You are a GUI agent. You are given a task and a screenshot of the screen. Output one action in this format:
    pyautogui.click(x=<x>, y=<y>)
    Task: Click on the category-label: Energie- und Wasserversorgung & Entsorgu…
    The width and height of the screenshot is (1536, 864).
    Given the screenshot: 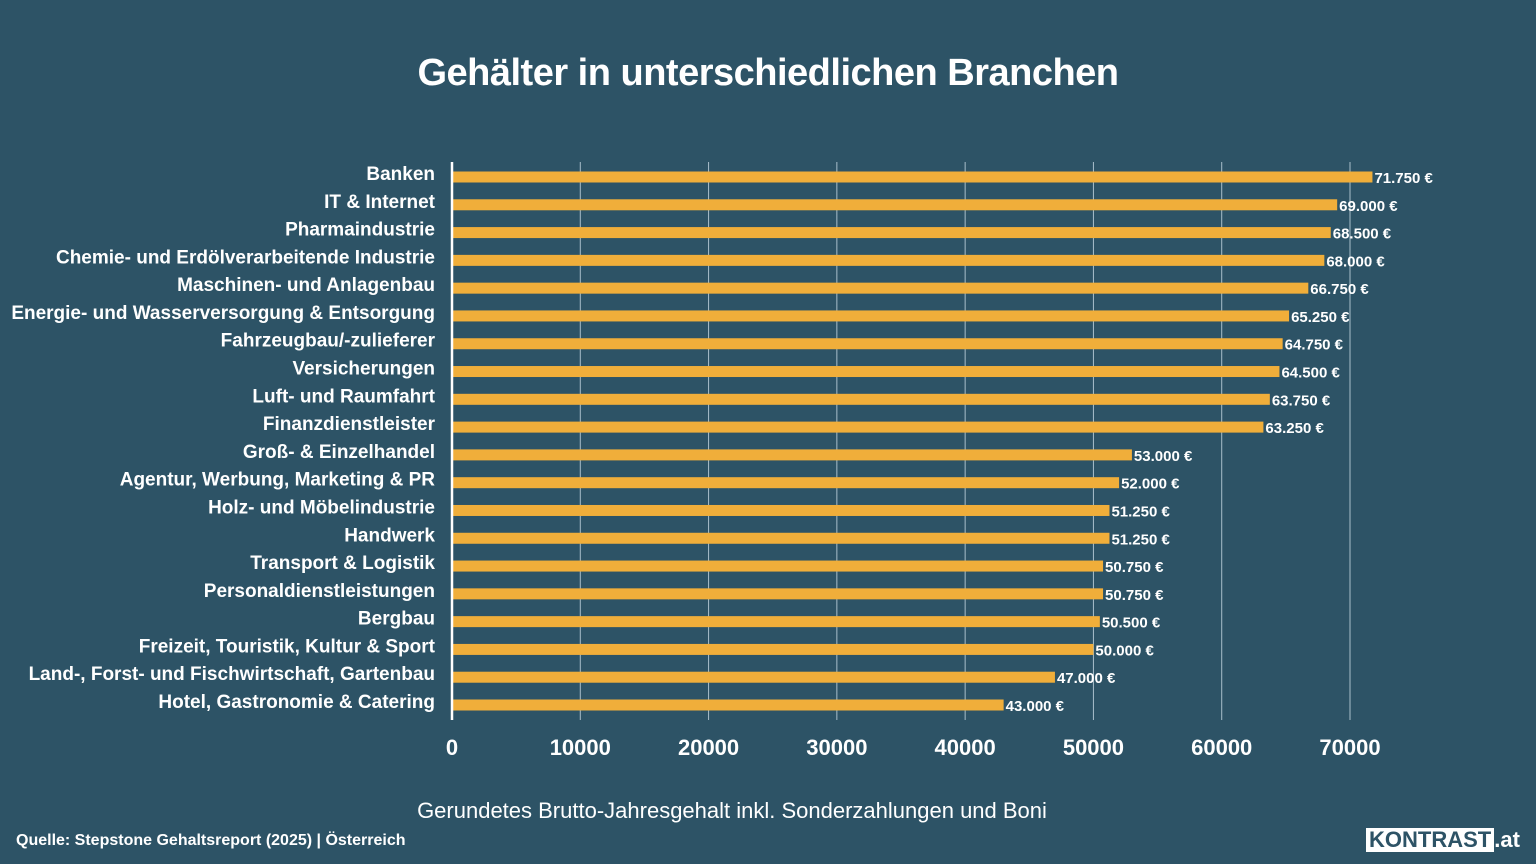 What is the action you would take?
    pyautogui.click(x=223, y=313)
    